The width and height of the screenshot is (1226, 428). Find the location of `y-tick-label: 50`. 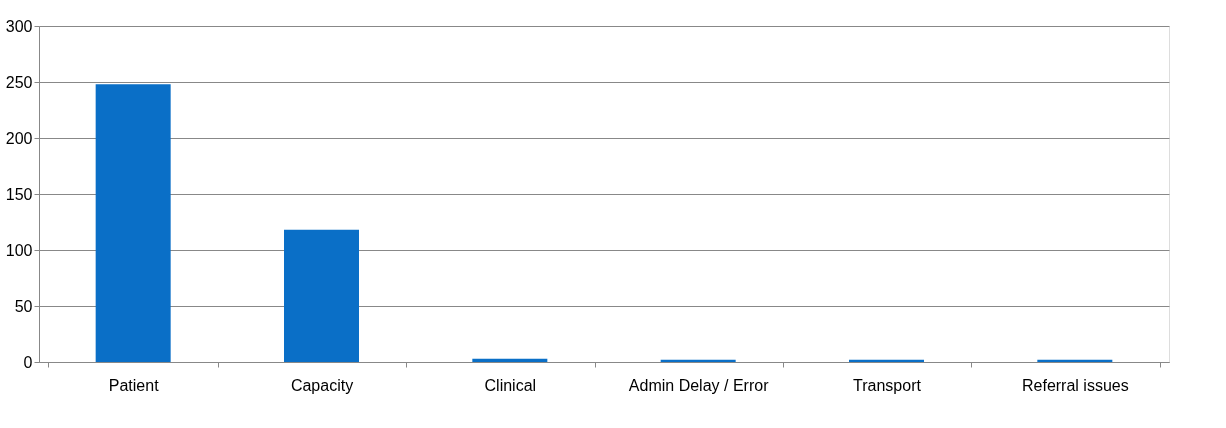

y-tick-label: 50 is located at coordinates (23, 306).